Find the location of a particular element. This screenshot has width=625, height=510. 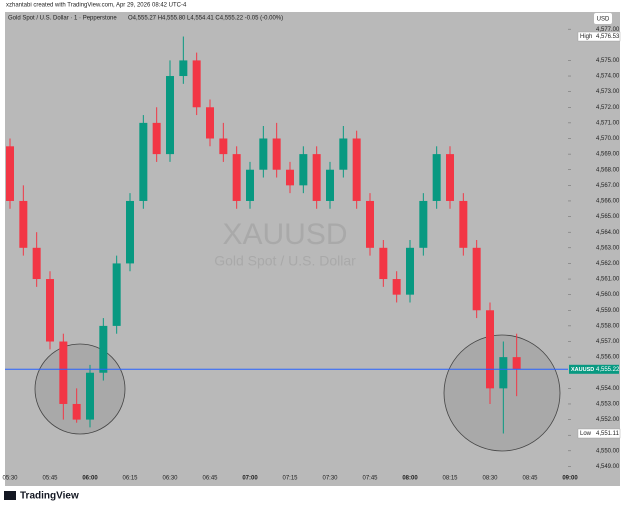

marker-text: Low is located at coordinates (586, 434).